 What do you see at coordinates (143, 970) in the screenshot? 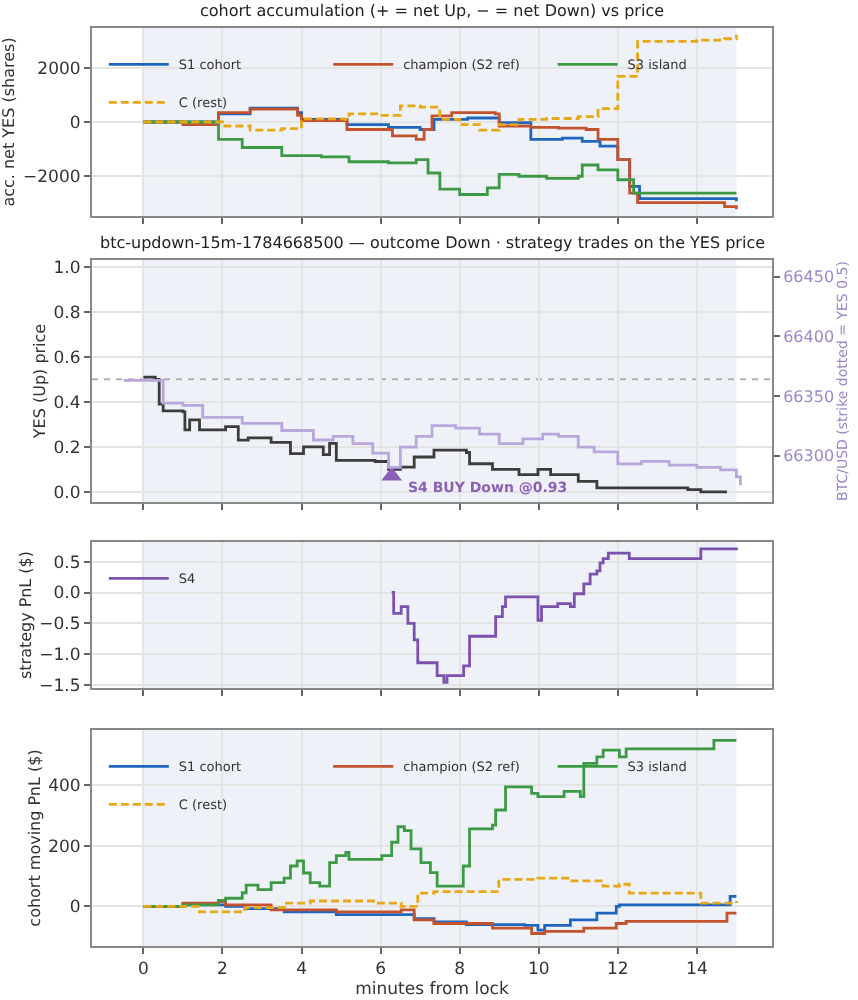
I see `x-tick-label: 0` at bounding box center [143, 970].